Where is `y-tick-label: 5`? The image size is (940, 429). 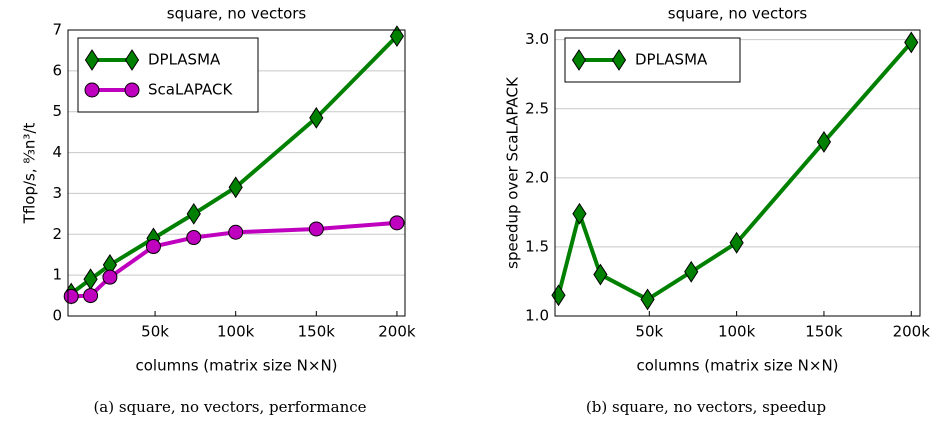 y-tick-label: 5 is located at coordinates (57, 111).